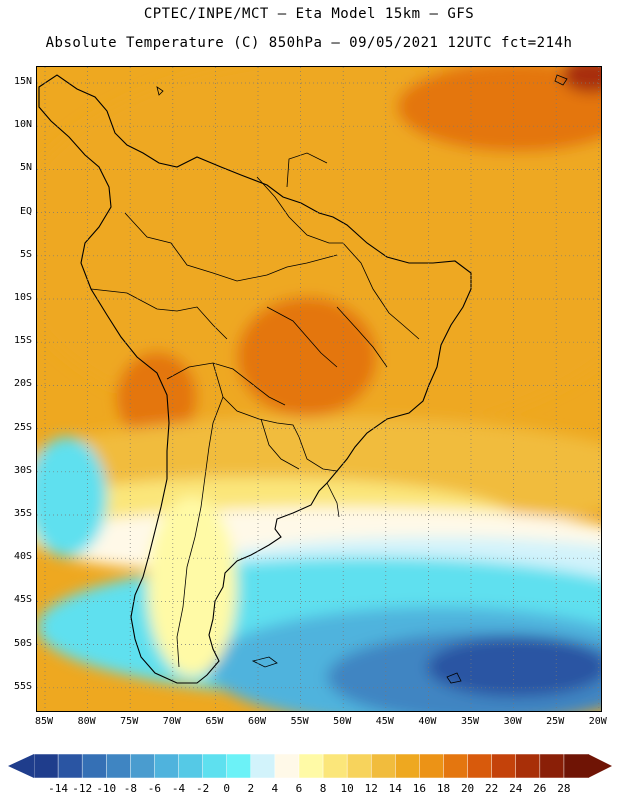  Describe the element at coordinates (22, 513) in the screenshot. I see `latitude-label: 35S` at that location.